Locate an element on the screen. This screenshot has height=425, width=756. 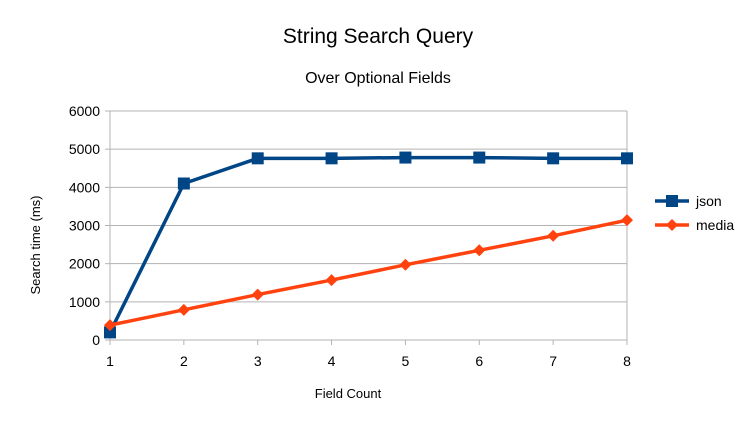
legend-entry-json: json is located at coordinates (688, 201).